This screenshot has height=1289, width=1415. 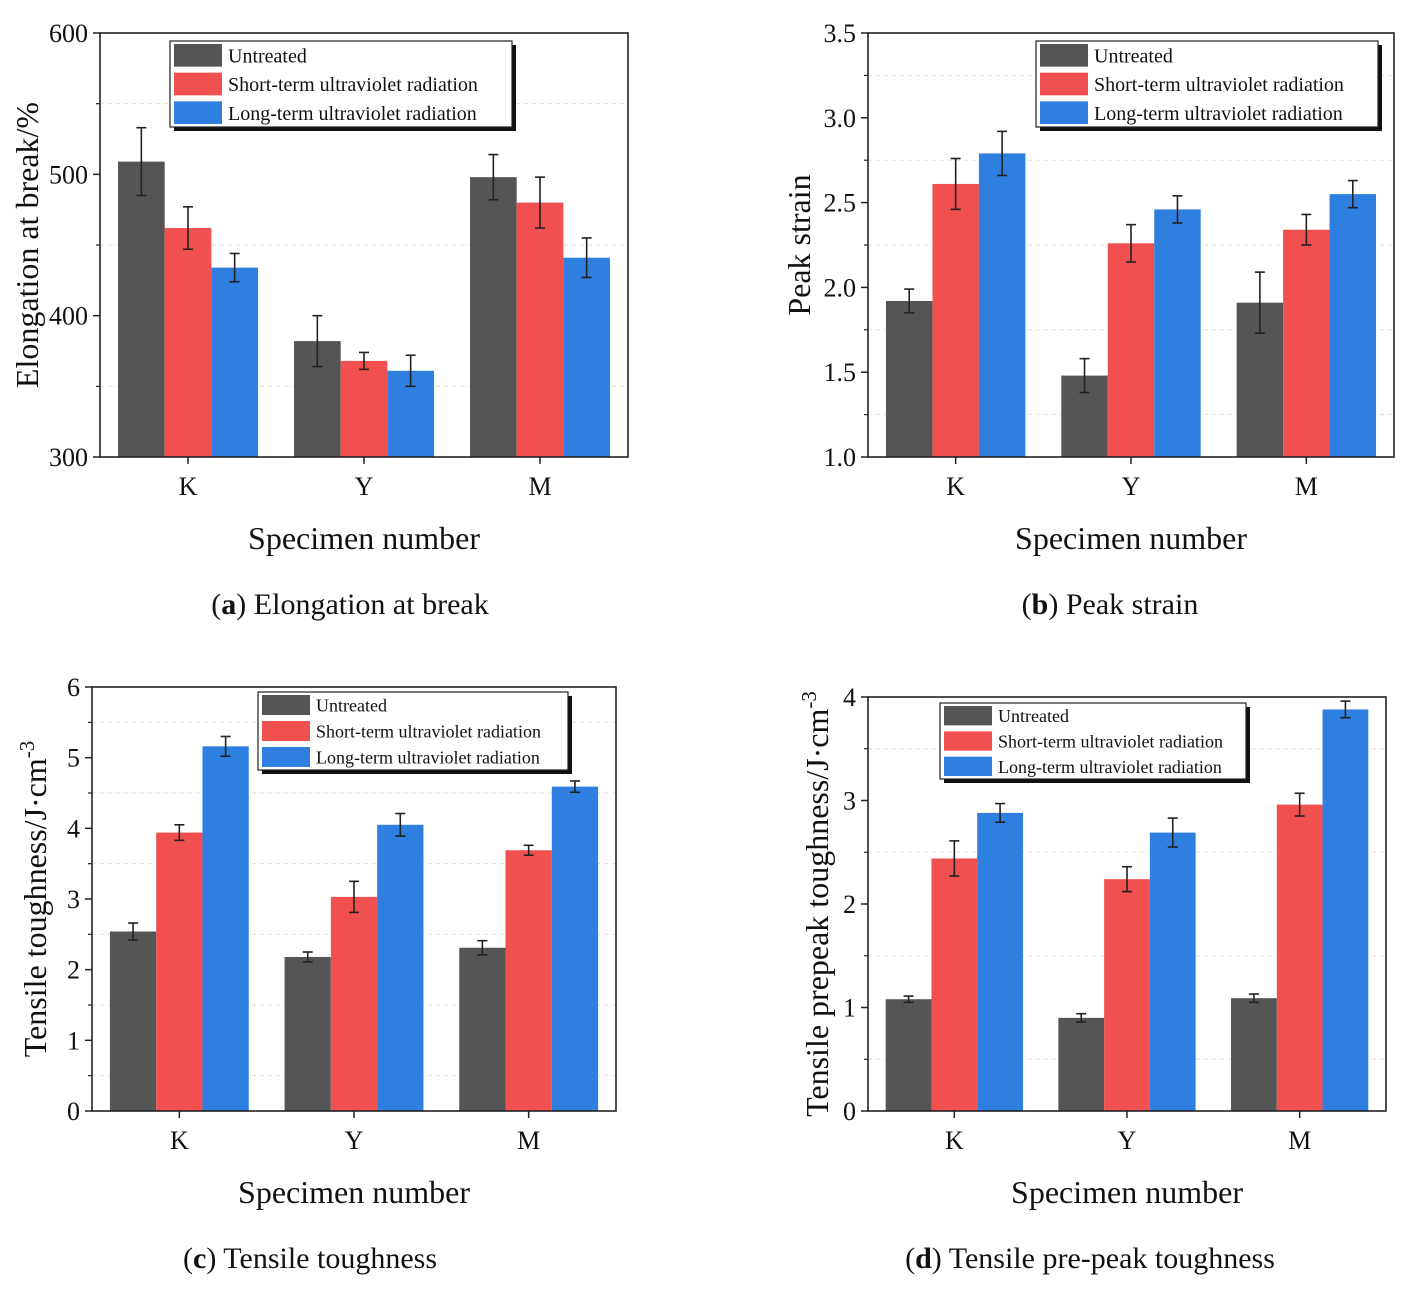 What do you see at coordinates (840, 203) in the screenshot?
I see `y-tick-label: 2.5` at bounding box center [840, 203].